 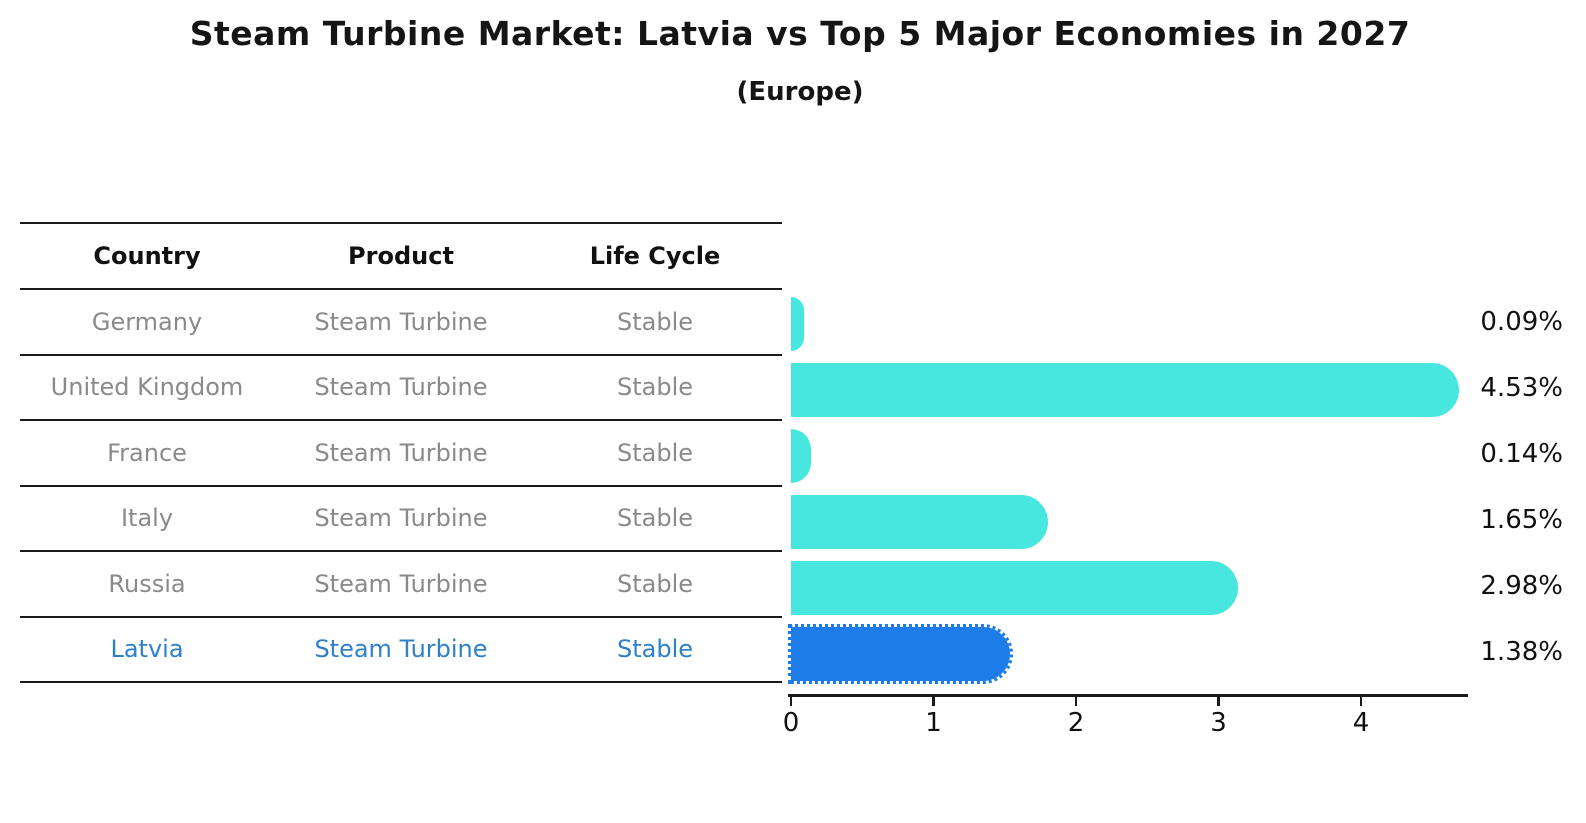 I want to click on value-label-latvia: 1.38%, so click(x=1521, y=652).